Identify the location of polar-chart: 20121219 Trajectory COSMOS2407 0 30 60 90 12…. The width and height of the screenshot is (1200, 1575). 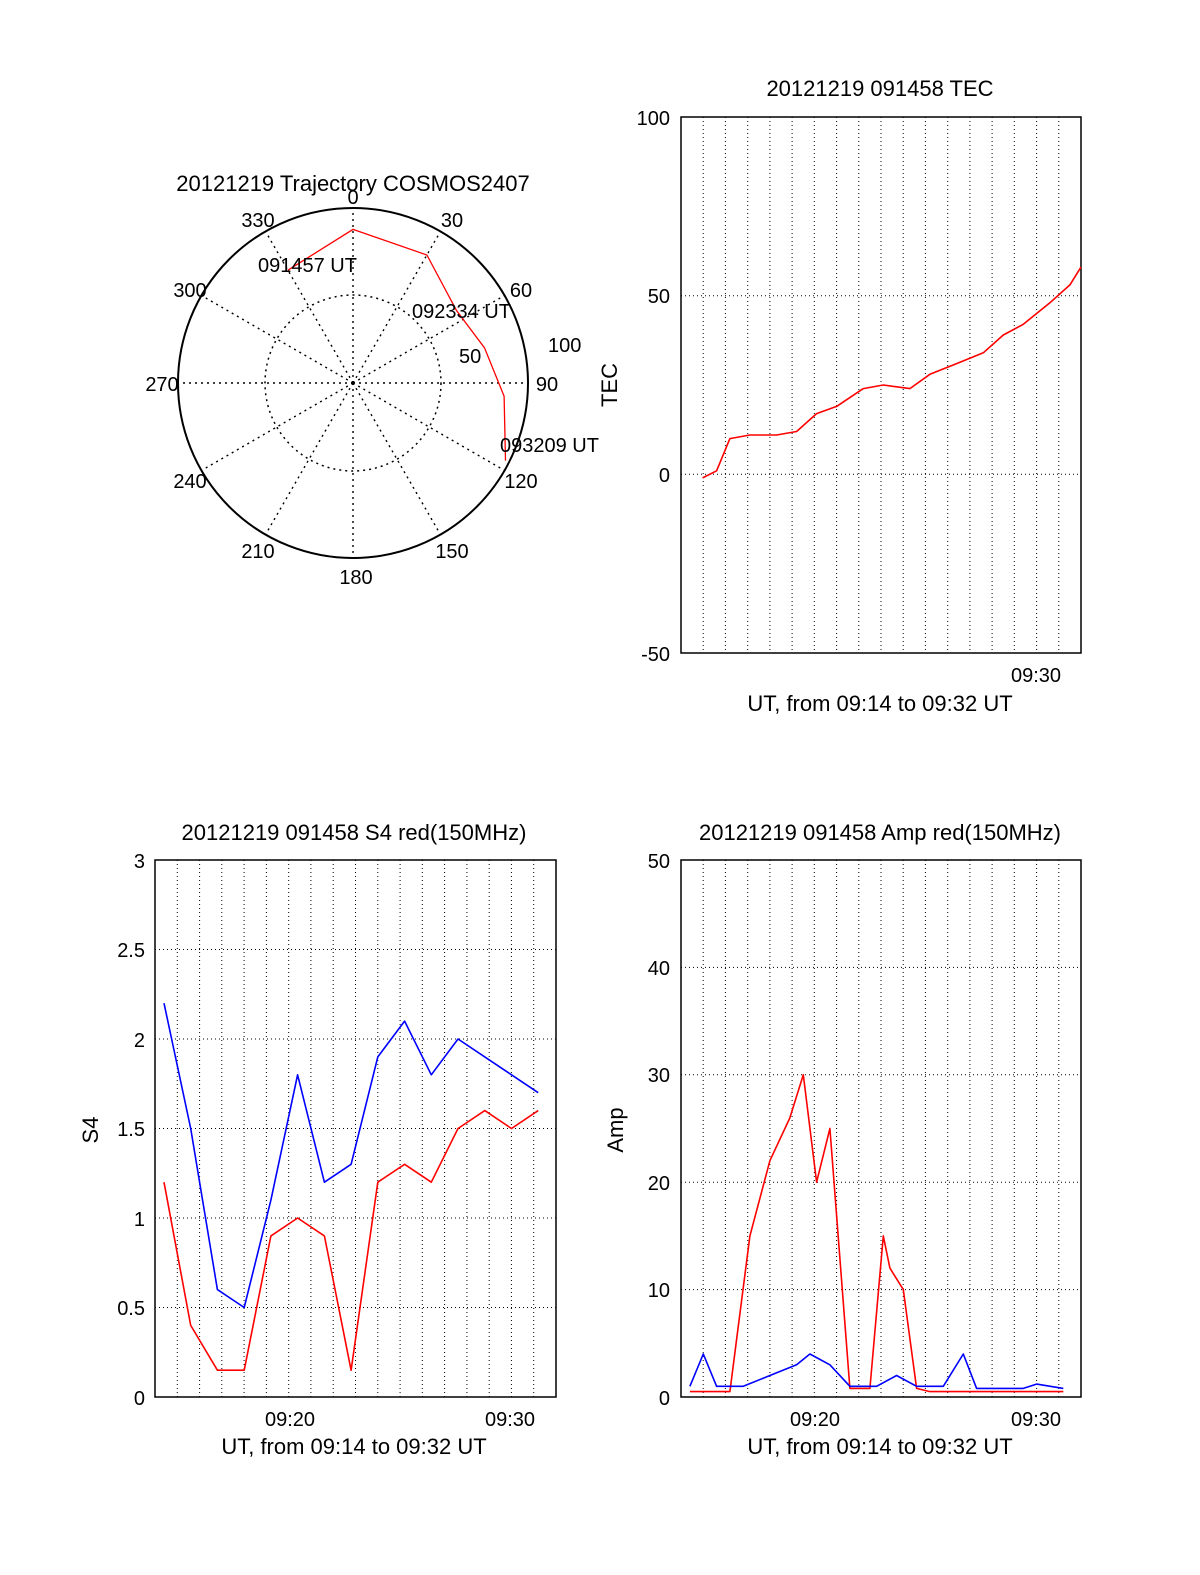
(372, 380).